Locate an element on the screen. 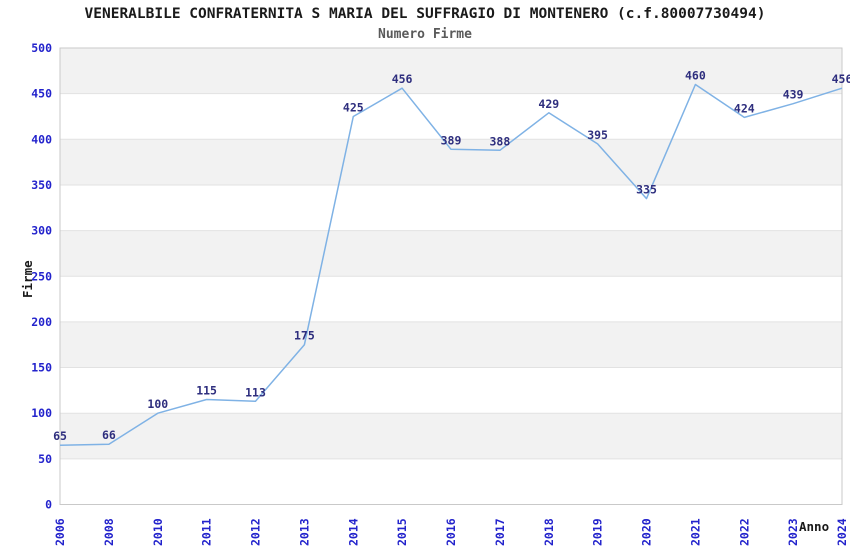 This screenshot has width=850, height=550. data-point-label: 429 is located at coordinates (548, 104).